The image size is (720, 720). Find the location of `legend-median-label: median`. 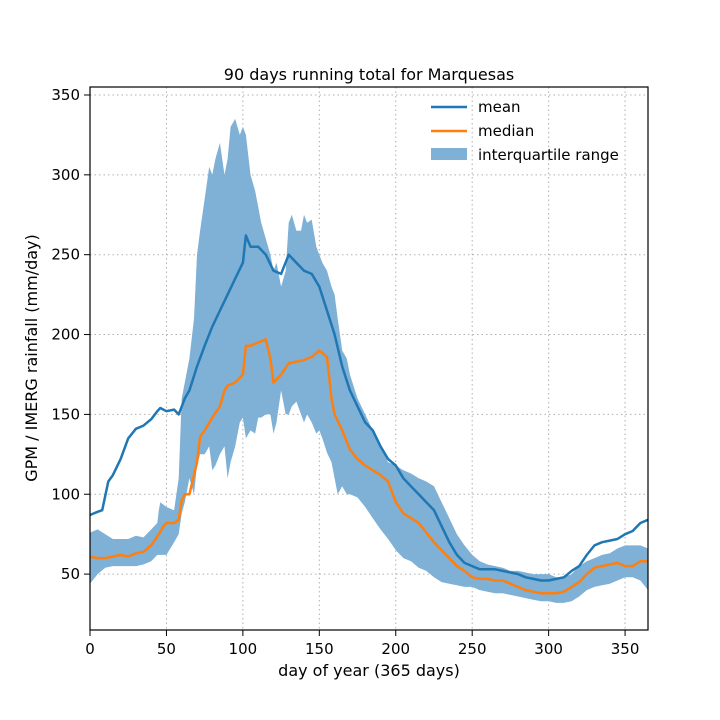

legend-median-label: median is located at coordinates (506, 131).